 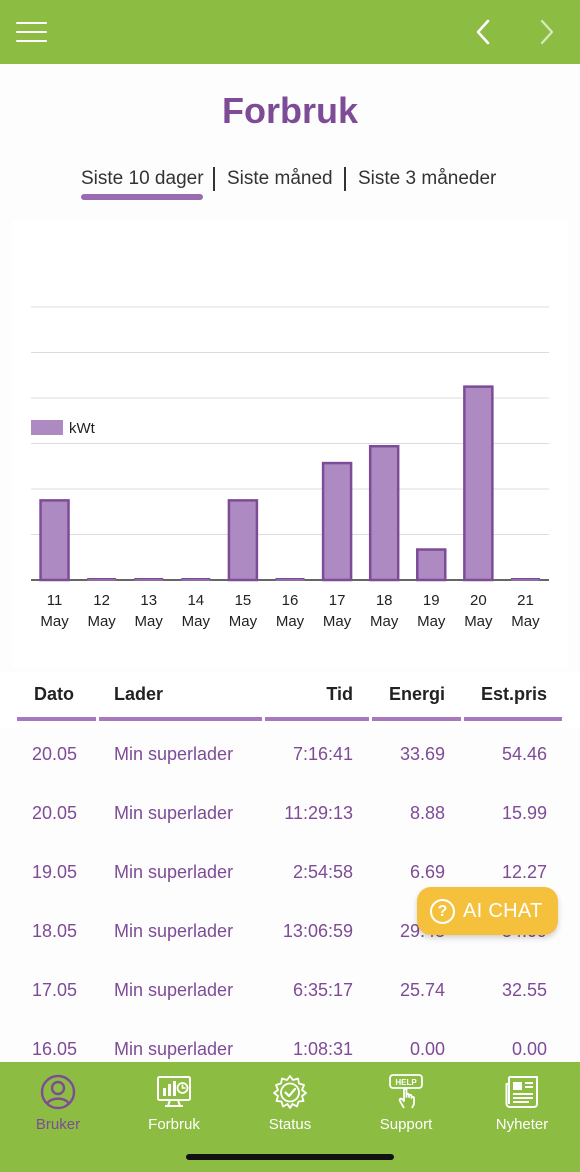 I want to click on nav-item-status: Status, so click(x=290, y=1099).